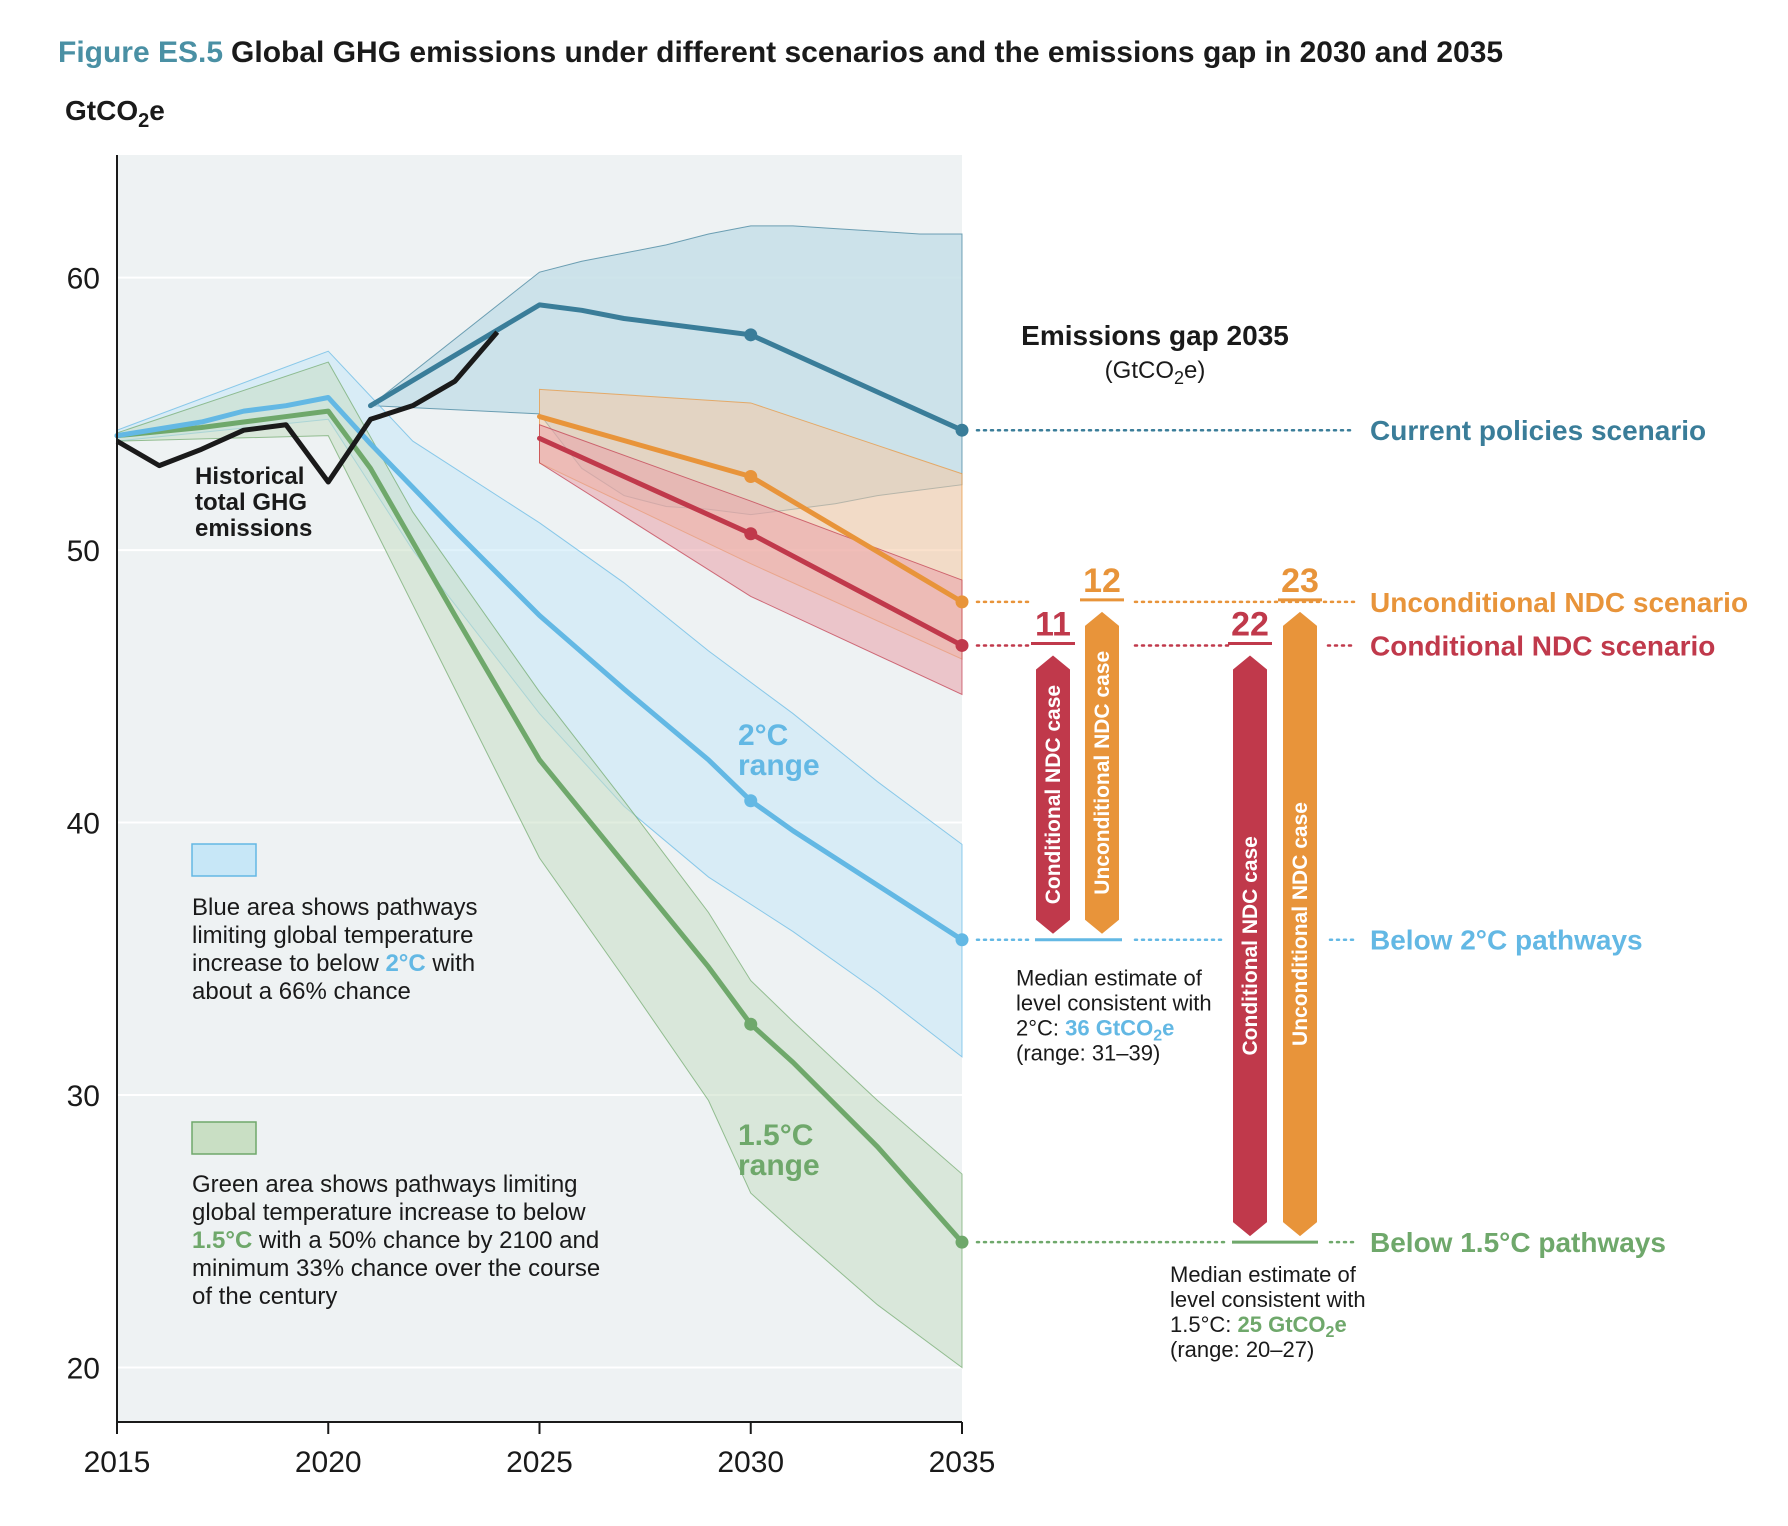 The height and width of the screenshot is (1526, 1788). Describe the element at coordinates (425, 1240) in the screenshot. I see `legend-green-post: with a 50% chance by 2100 and` at that location.